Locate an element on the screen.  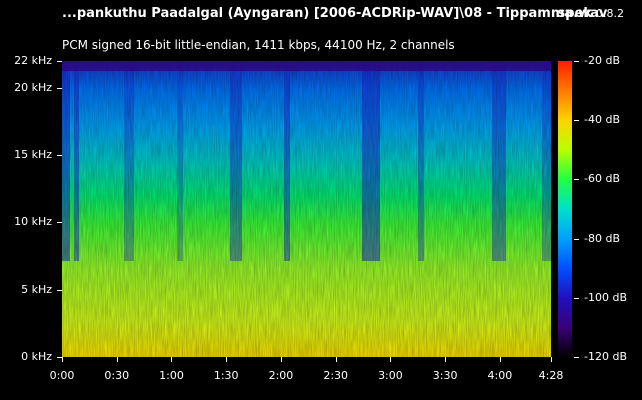
db-tick-label: -100 dB is located at coordinates (605, 297).